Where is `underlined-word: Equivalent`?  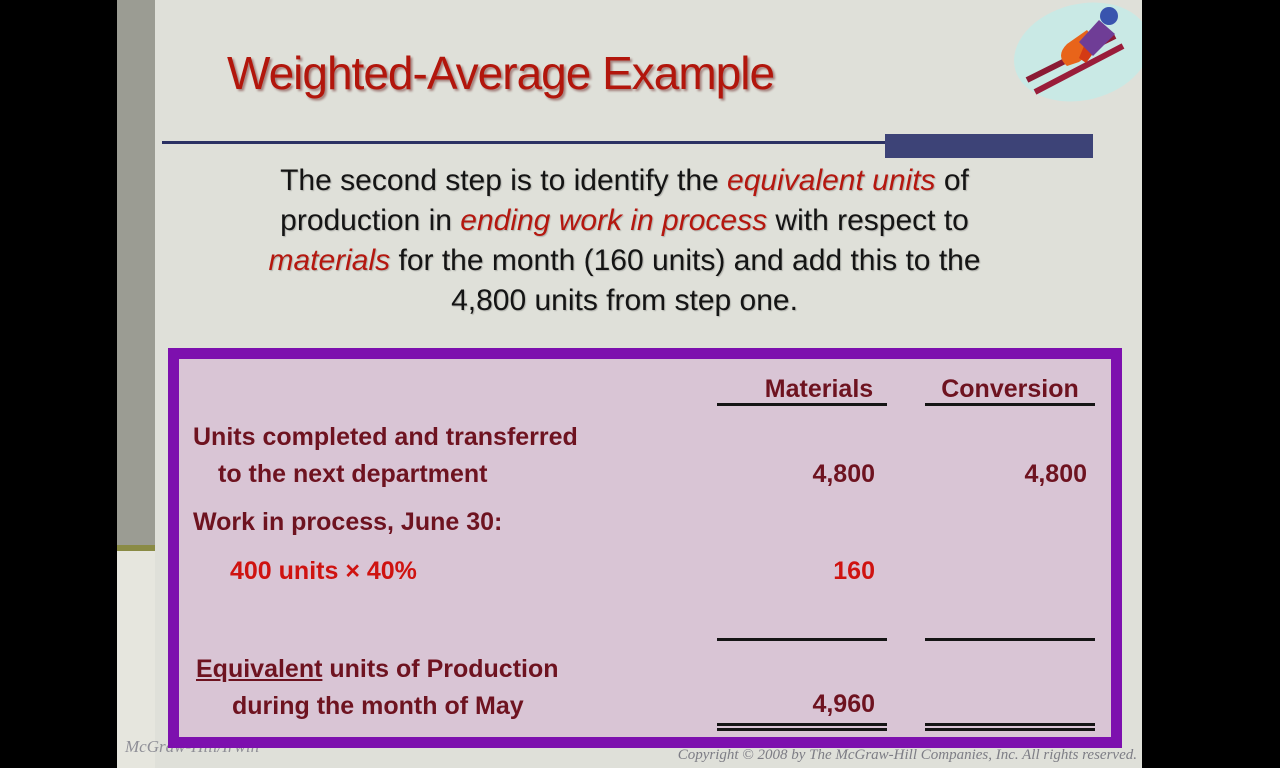 underlined-word: Equivalent is located at coordinates (259, 669).